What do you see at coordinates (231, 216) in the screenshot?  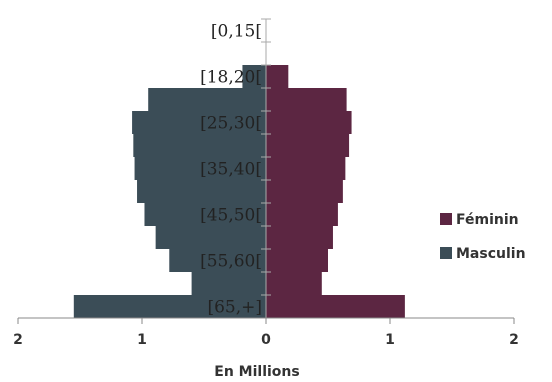 I see `y-category-label: [45,50[` at bounding box center [231, 216].